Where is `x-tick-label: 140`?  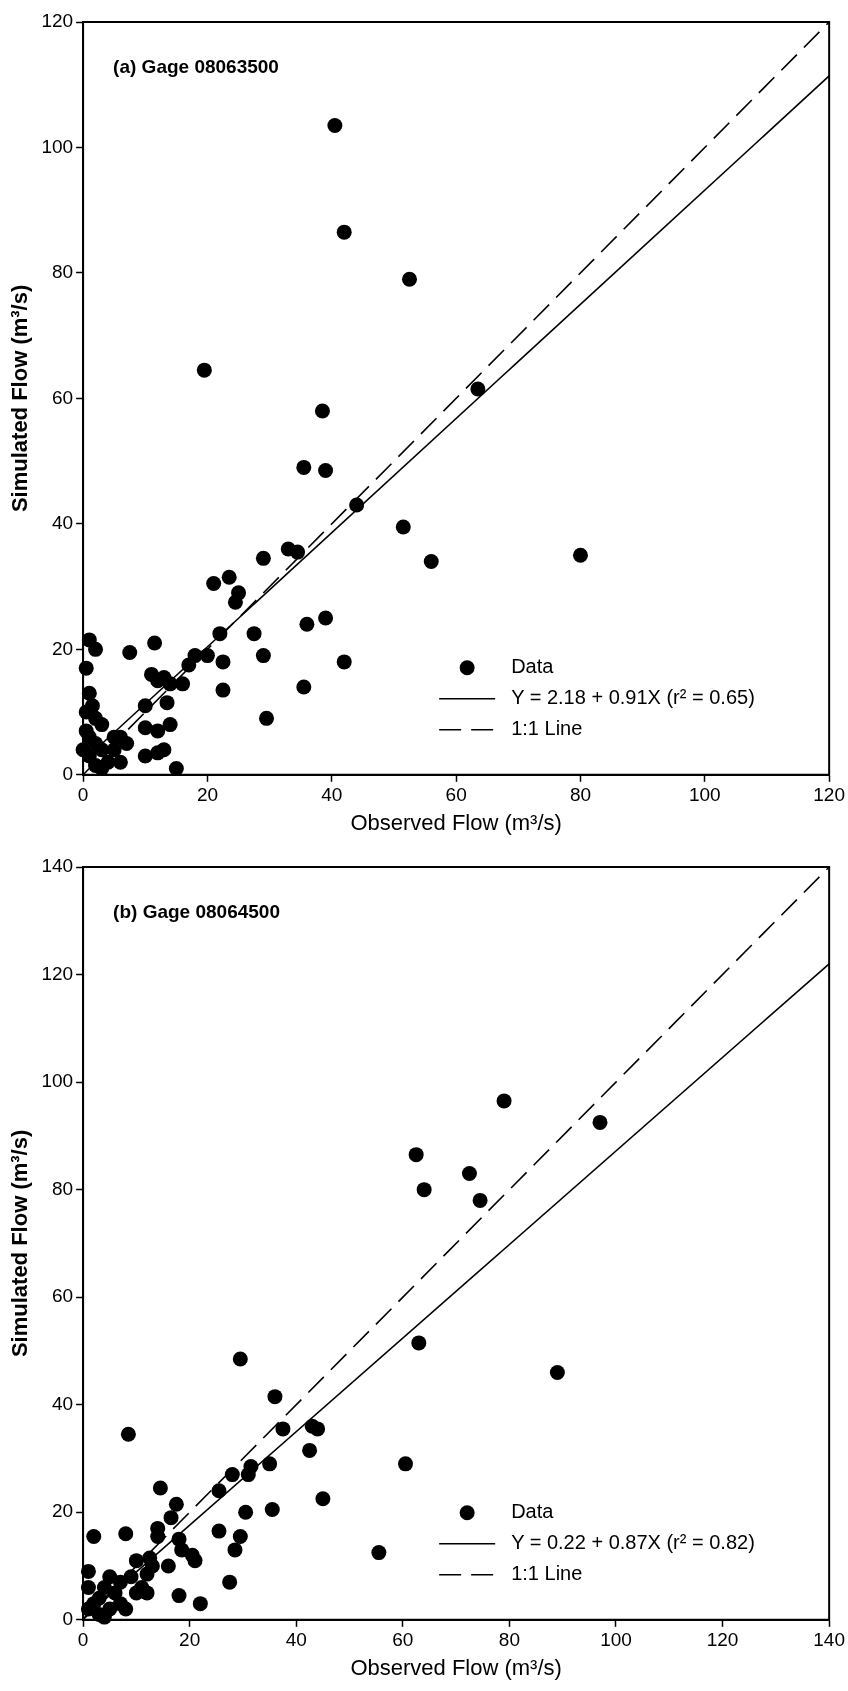
x-tick-label: 140 is located at coordinates (829, 1640).